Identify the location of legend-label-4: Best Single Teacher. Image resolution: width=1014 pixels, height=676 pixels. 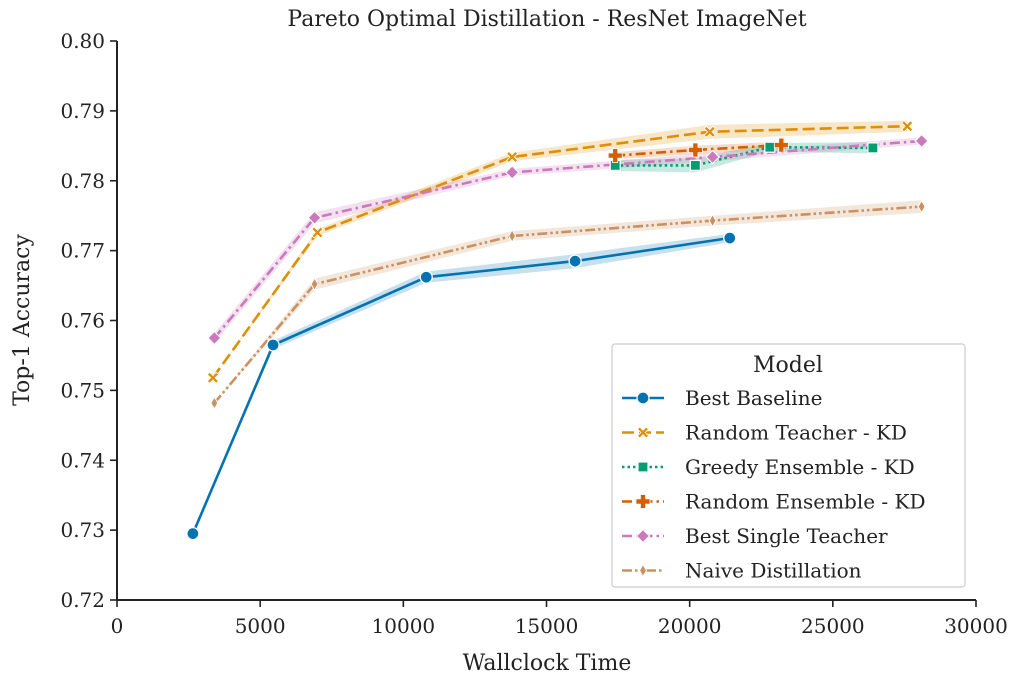
(786, 536).